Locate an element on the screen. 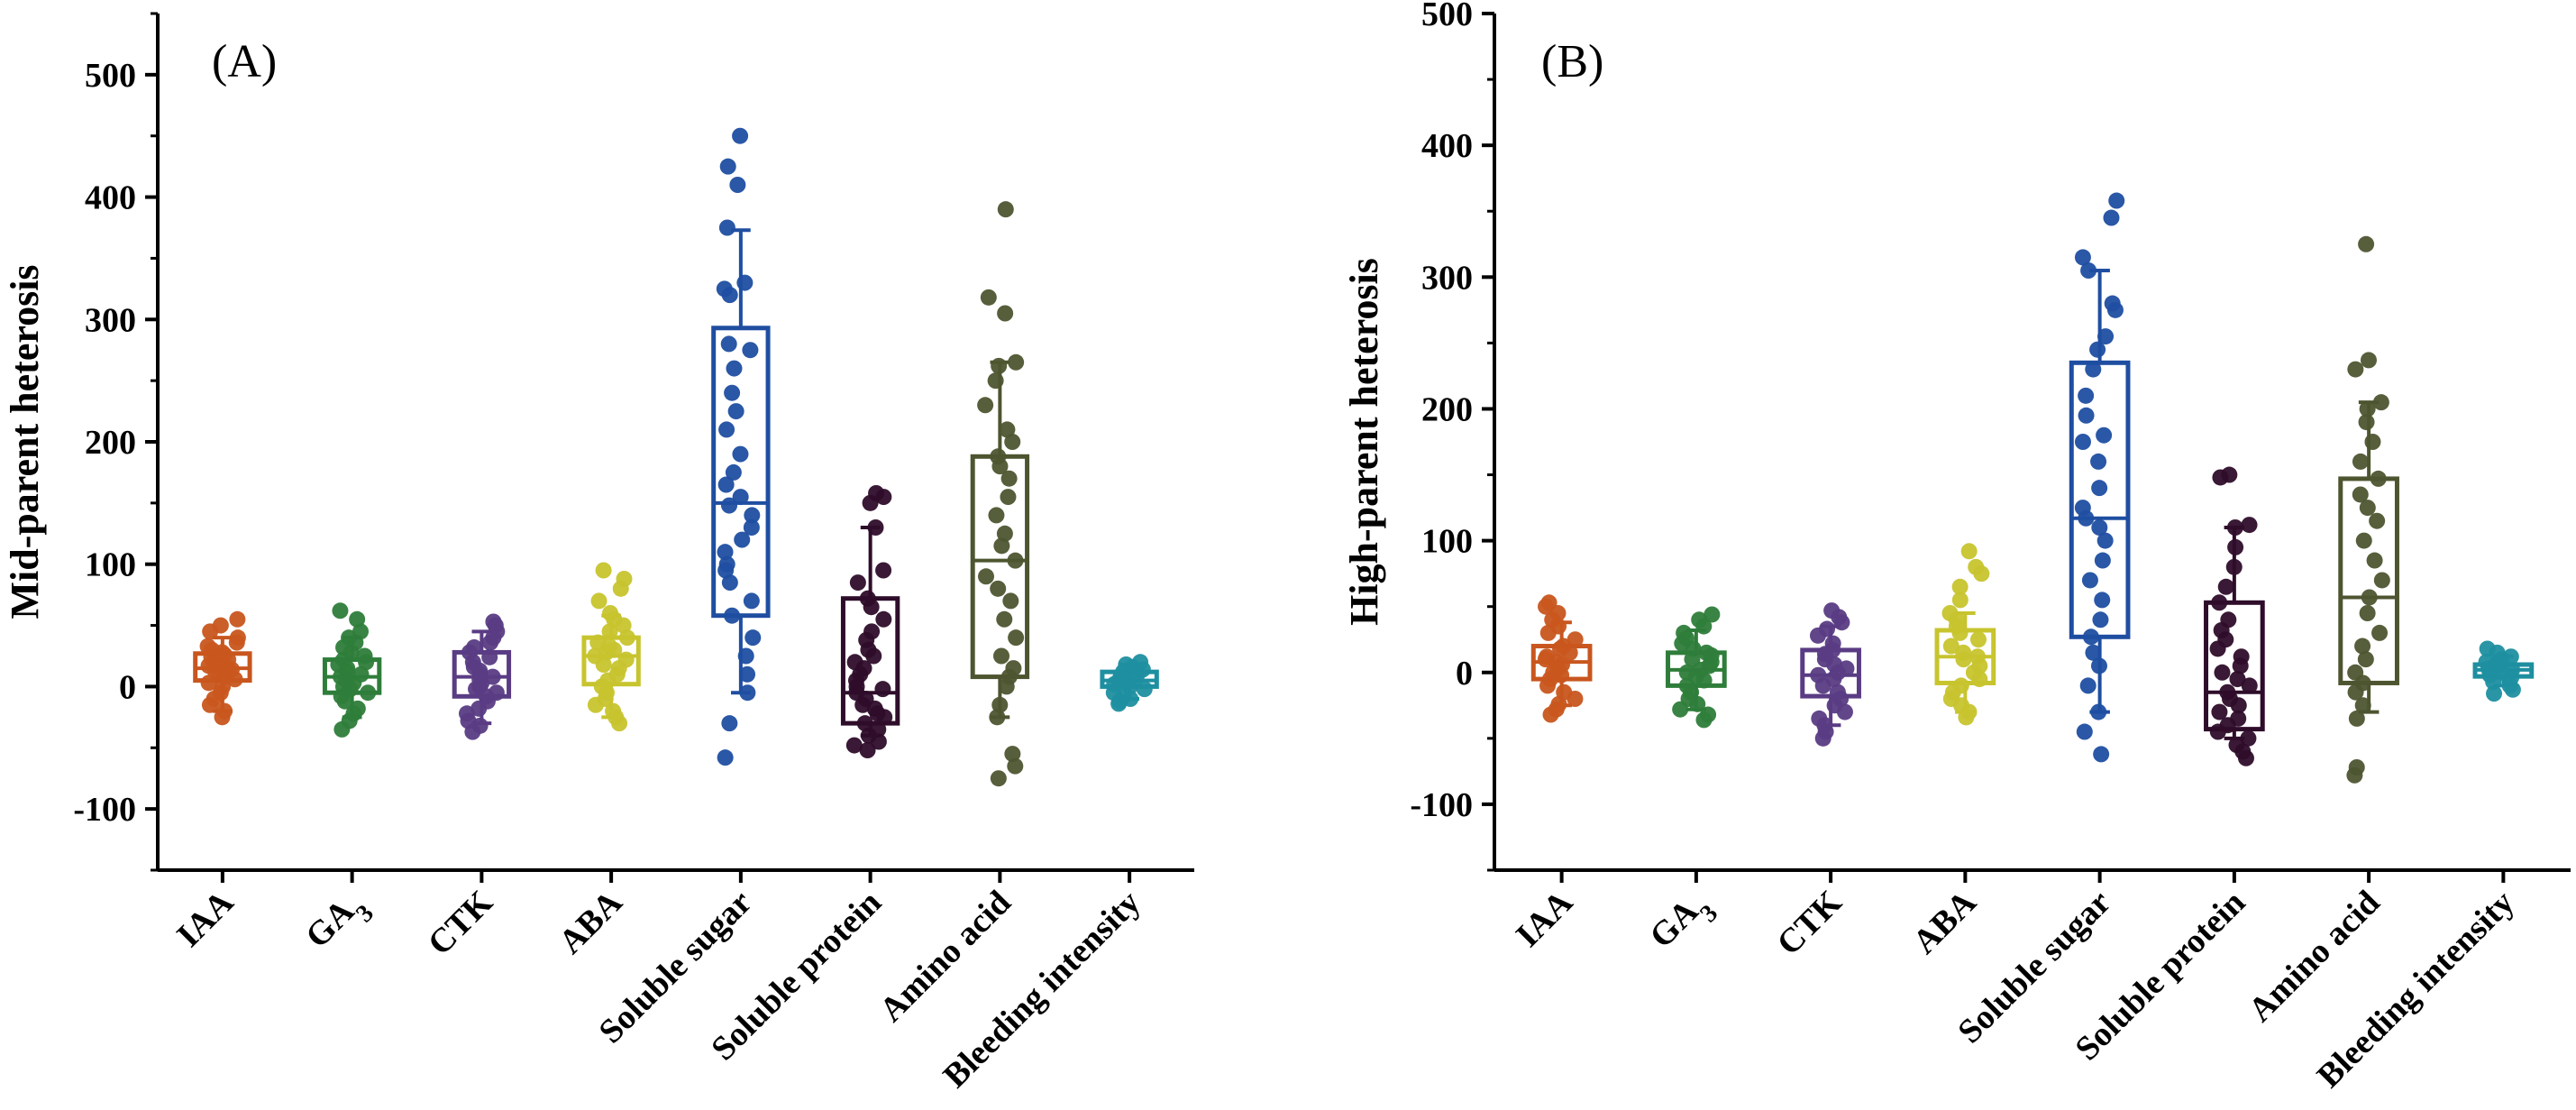 The image size is (2576, 1110). y-axis-title: High-parent heterosis is located at coordinates (1364, 442).